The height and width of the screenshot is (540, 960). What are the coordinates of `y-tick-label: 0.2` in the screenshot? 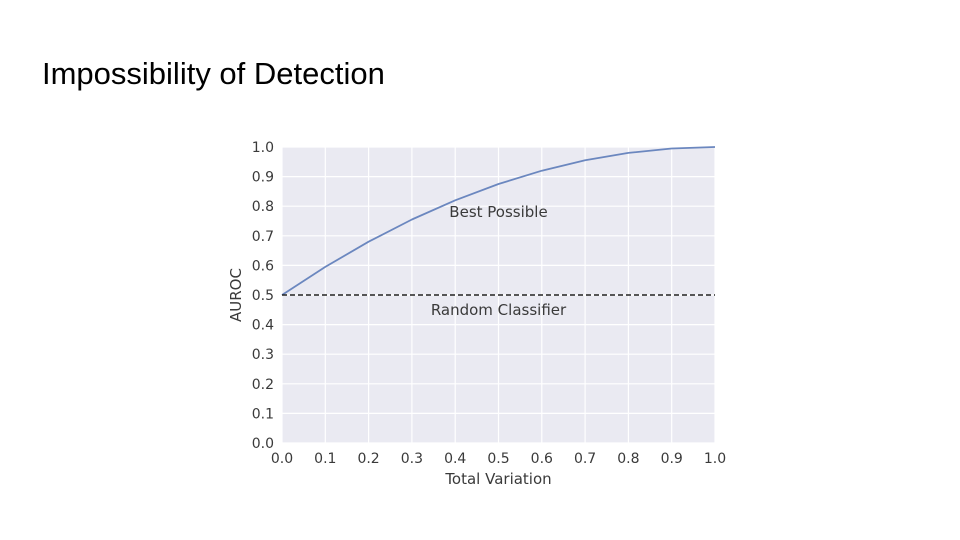 It's located at (263, 385).